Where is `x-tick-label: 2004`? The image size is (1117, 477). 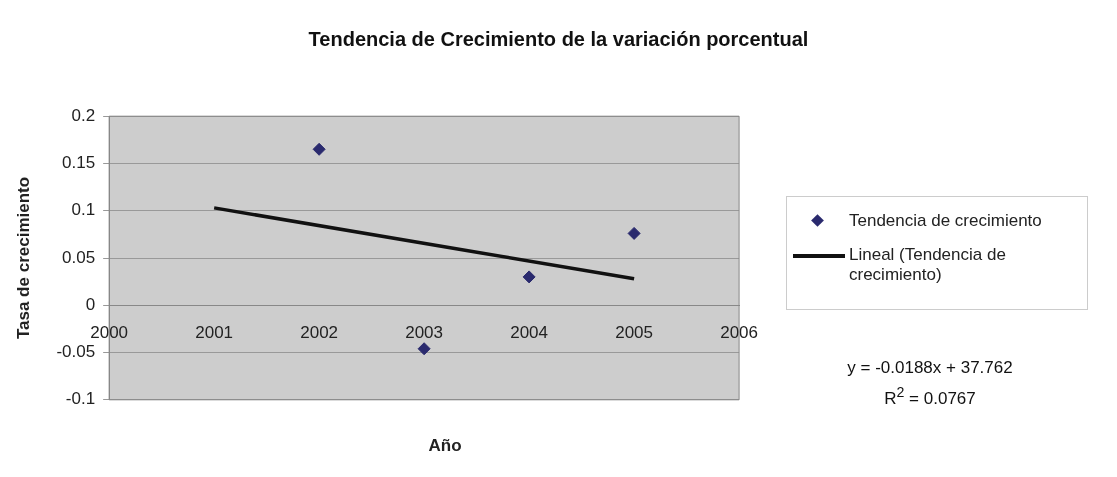 x-tick-label: 2004 is located at coordinates (529, 333).